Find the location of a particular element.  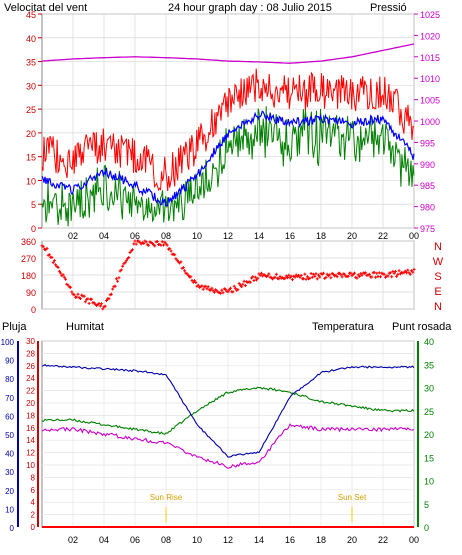

direction-tick-label: 180 is located at coordinates (28, 276).